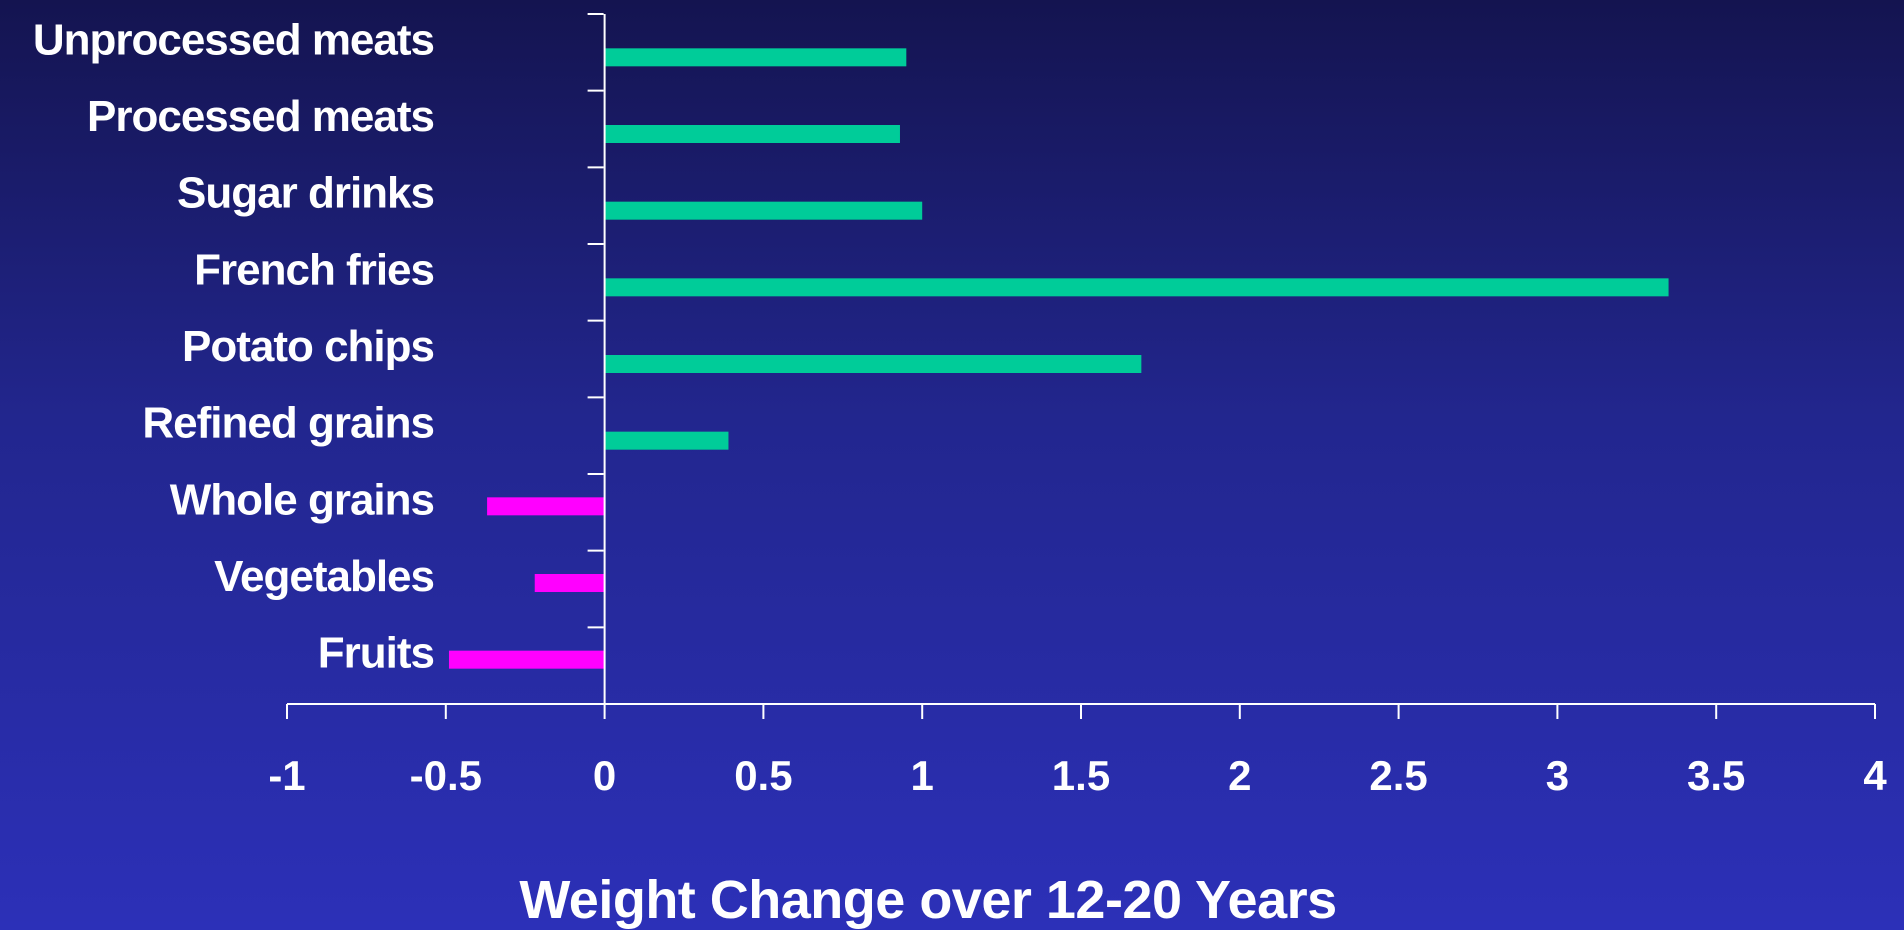  I want to click on x-tick-label: -0.5, so click(446, 775).